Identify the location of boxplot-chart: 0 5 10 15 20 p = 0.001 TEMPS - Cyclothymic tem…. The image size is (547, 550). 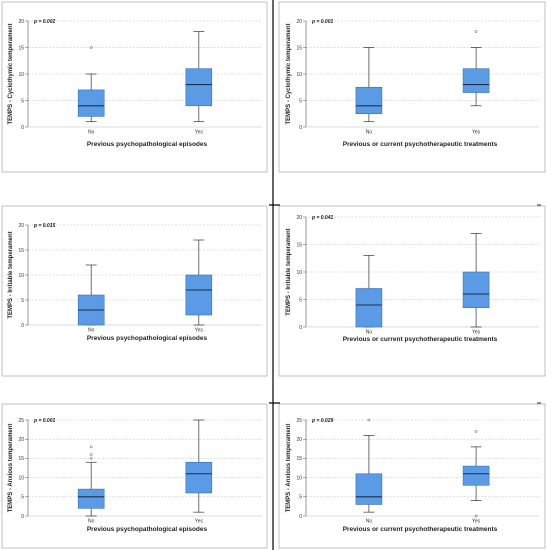
(412, 83).